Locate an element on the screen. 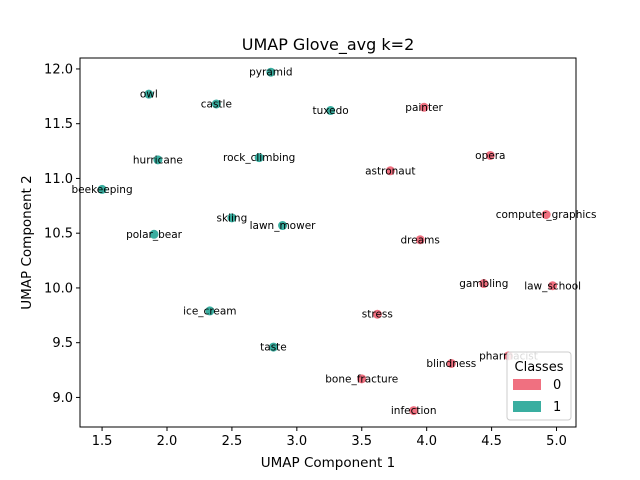 This screenshot has width=640, height=480. point-label: painter is located at coordinates (424, 108).